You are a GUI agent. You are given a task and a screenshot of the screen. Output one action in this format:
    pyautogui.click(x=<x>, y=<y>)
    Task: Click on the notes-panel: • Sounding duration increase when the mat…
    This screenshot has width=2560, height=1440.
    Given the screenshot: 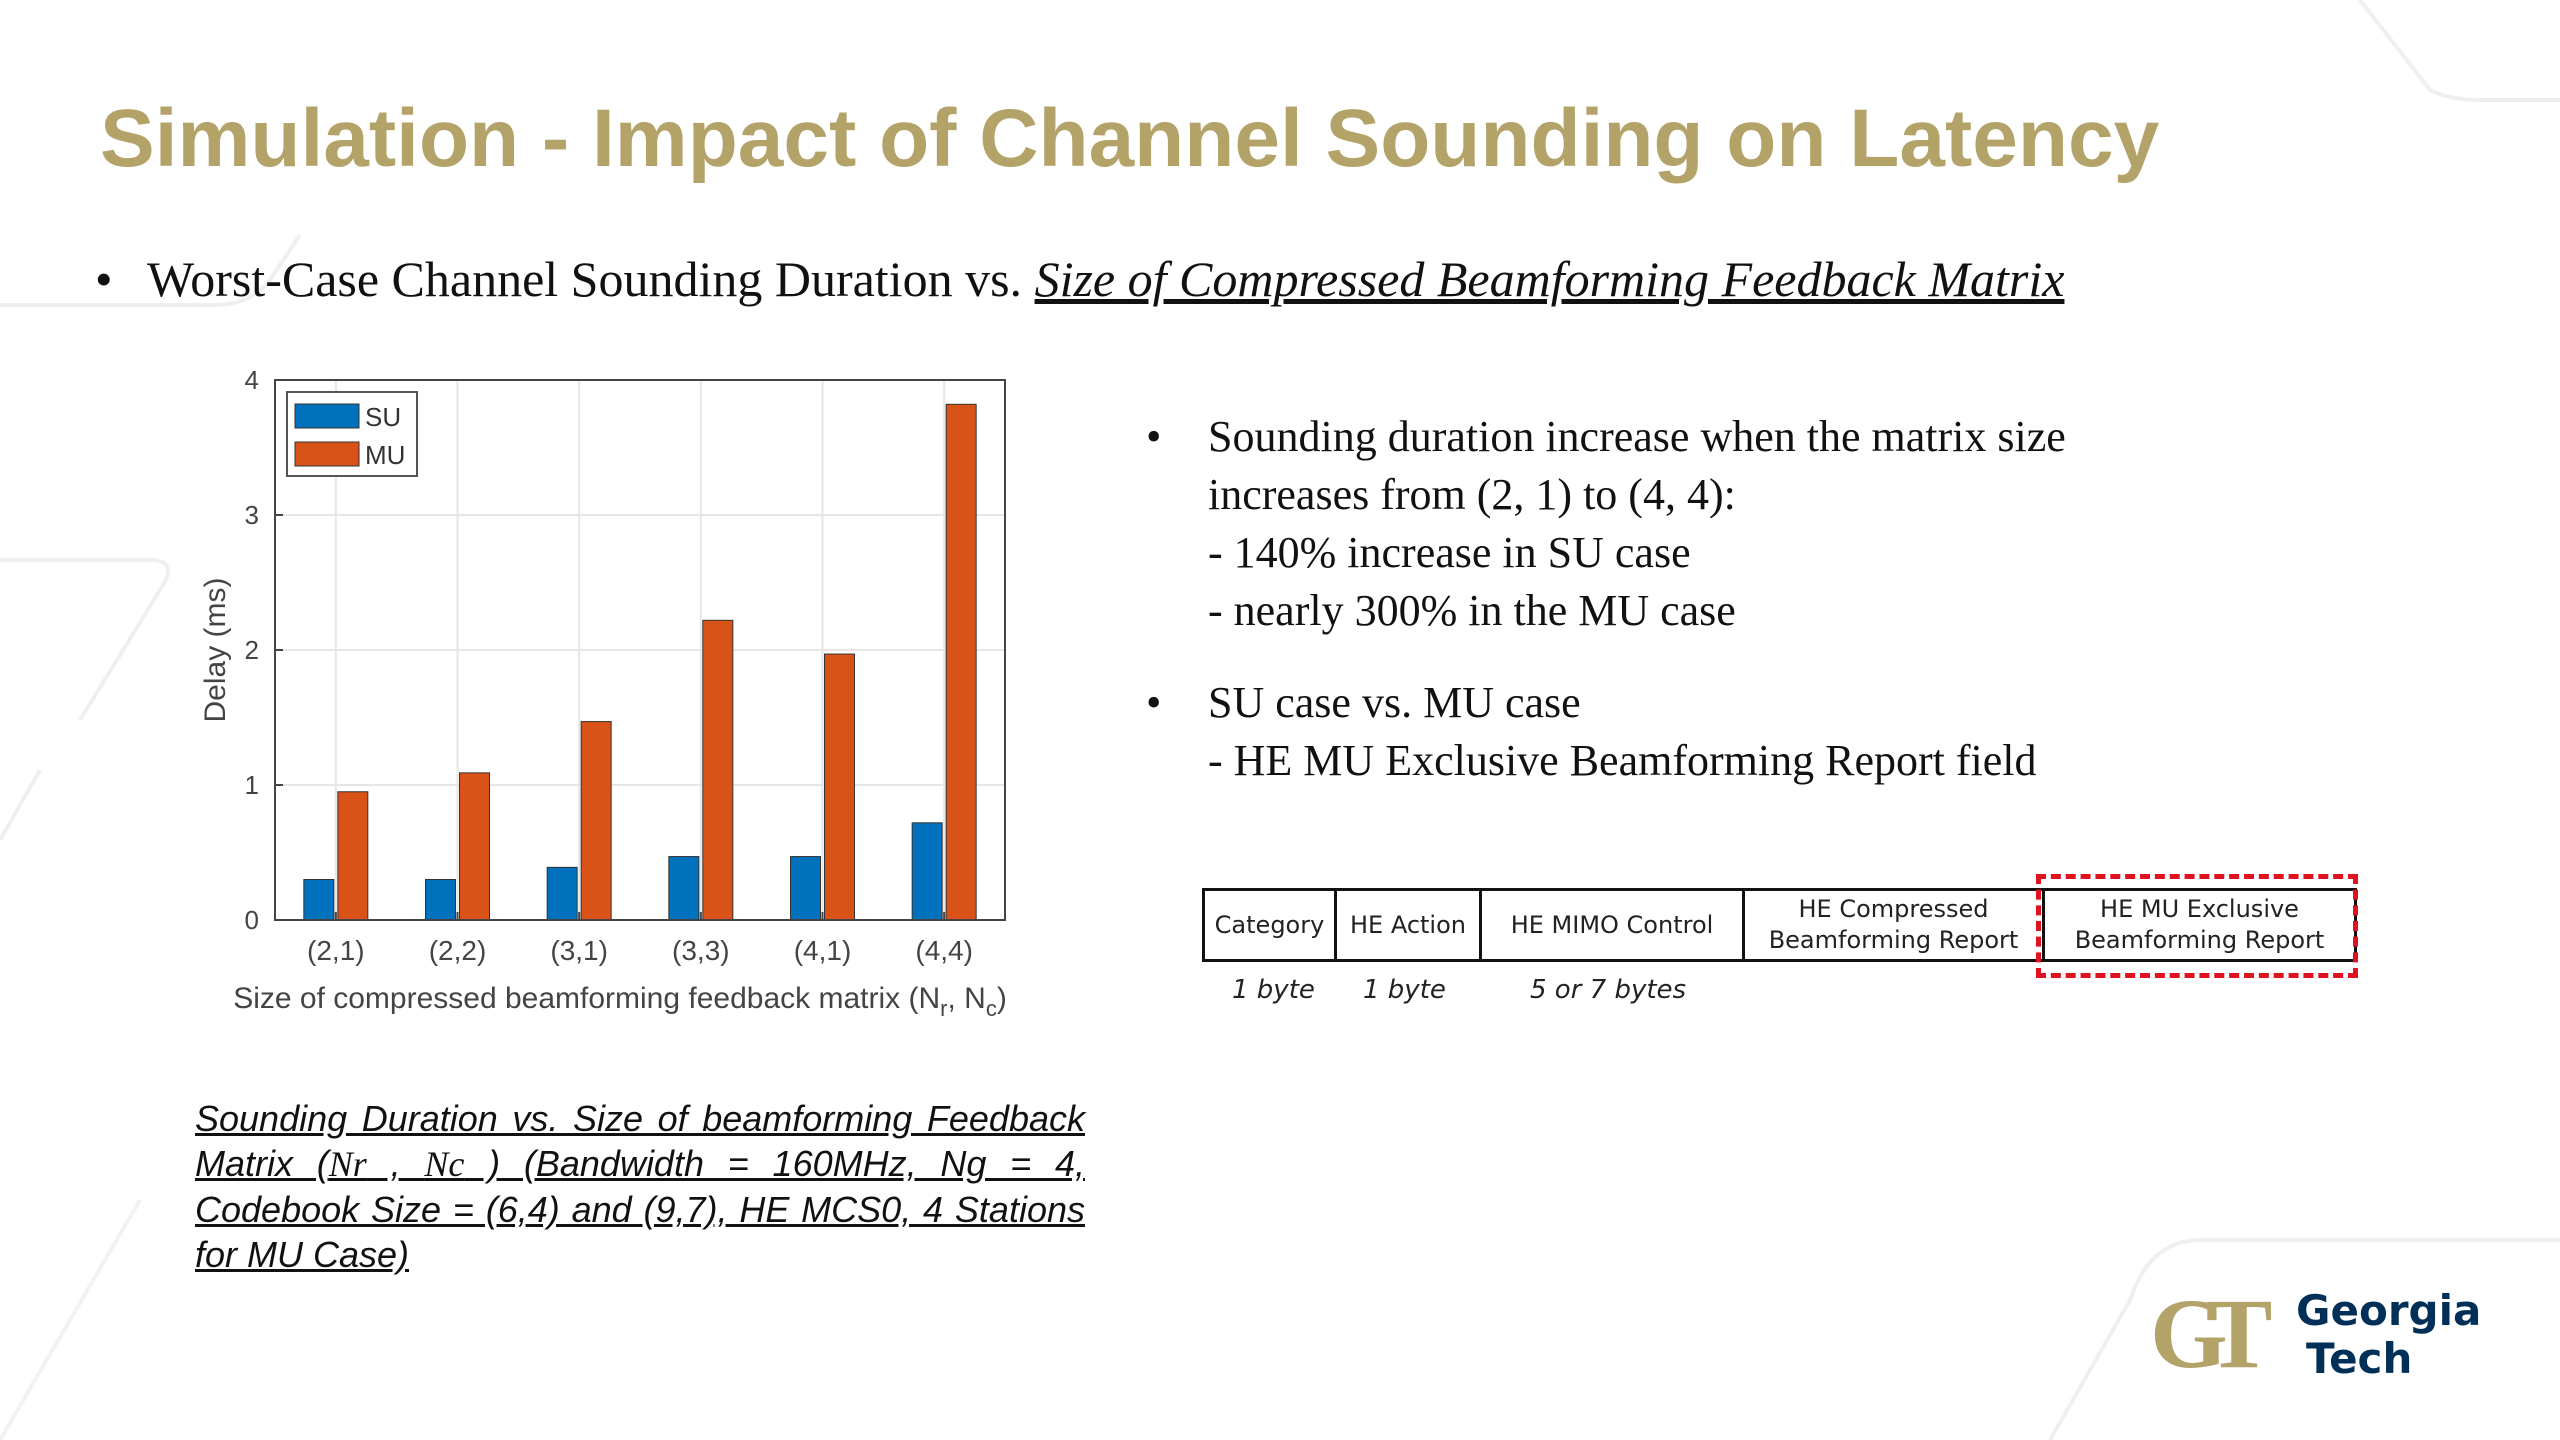 What is the action you would take?
    pyautogui.click(x=1603, y=599)
    